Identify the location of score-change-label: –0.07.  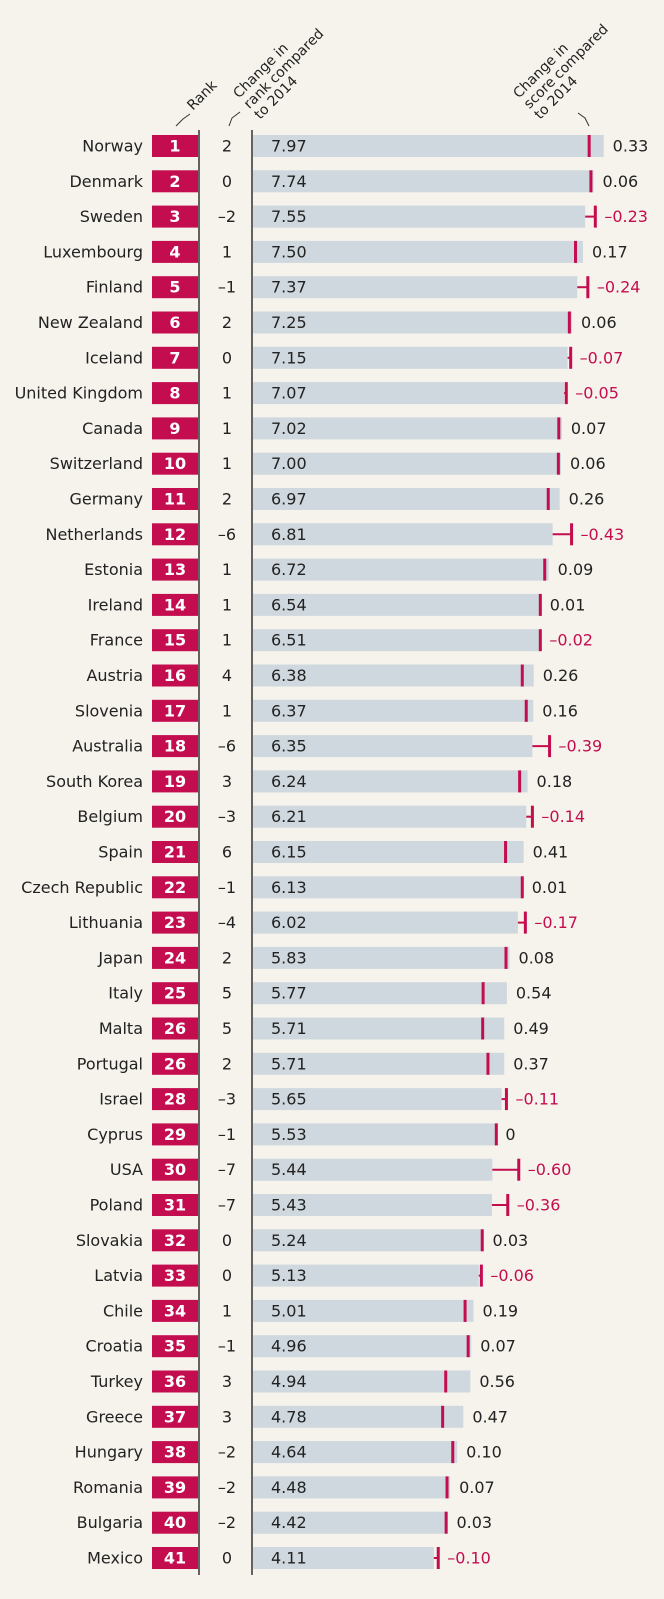
(602, 357).